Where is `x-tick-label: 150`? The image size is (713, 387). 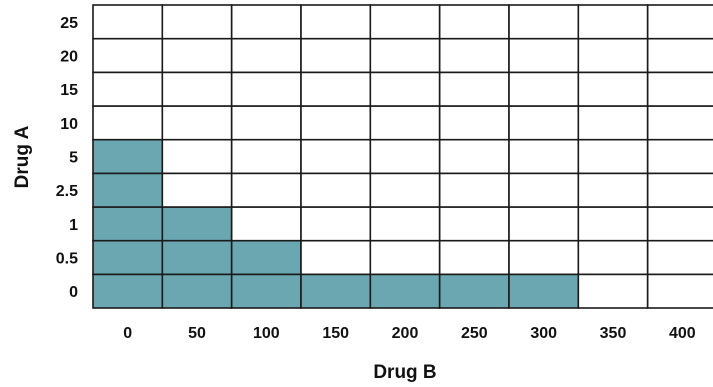
x-tick-label: 150 is located at coordinates (335, 333).